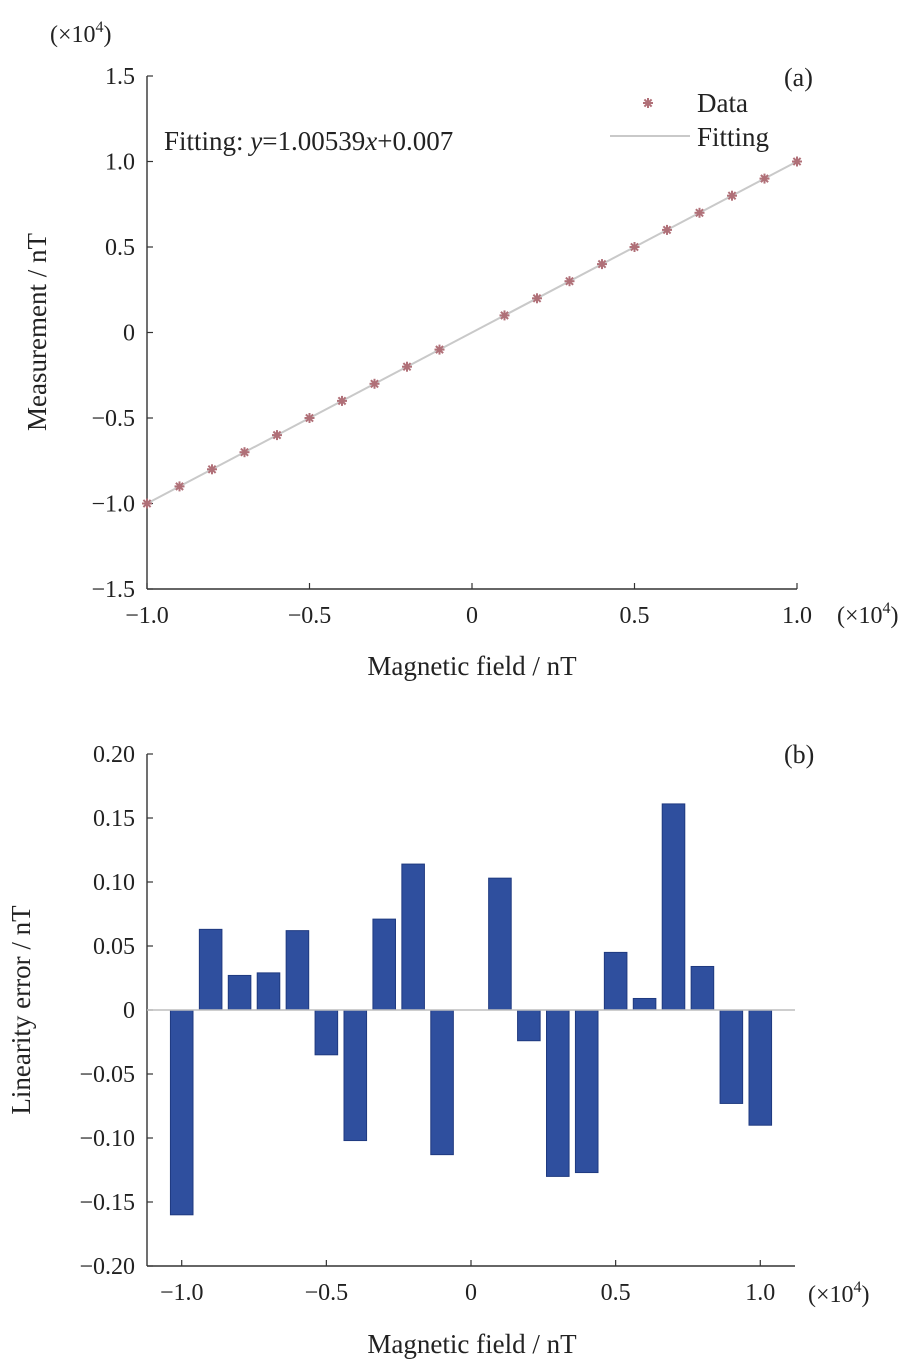 This screenshot has height=1368, width=921. Describe the element at coordinates (37, 332) in the screenshot. I see `panel-a-y-label: Measurement / nT` at that location.